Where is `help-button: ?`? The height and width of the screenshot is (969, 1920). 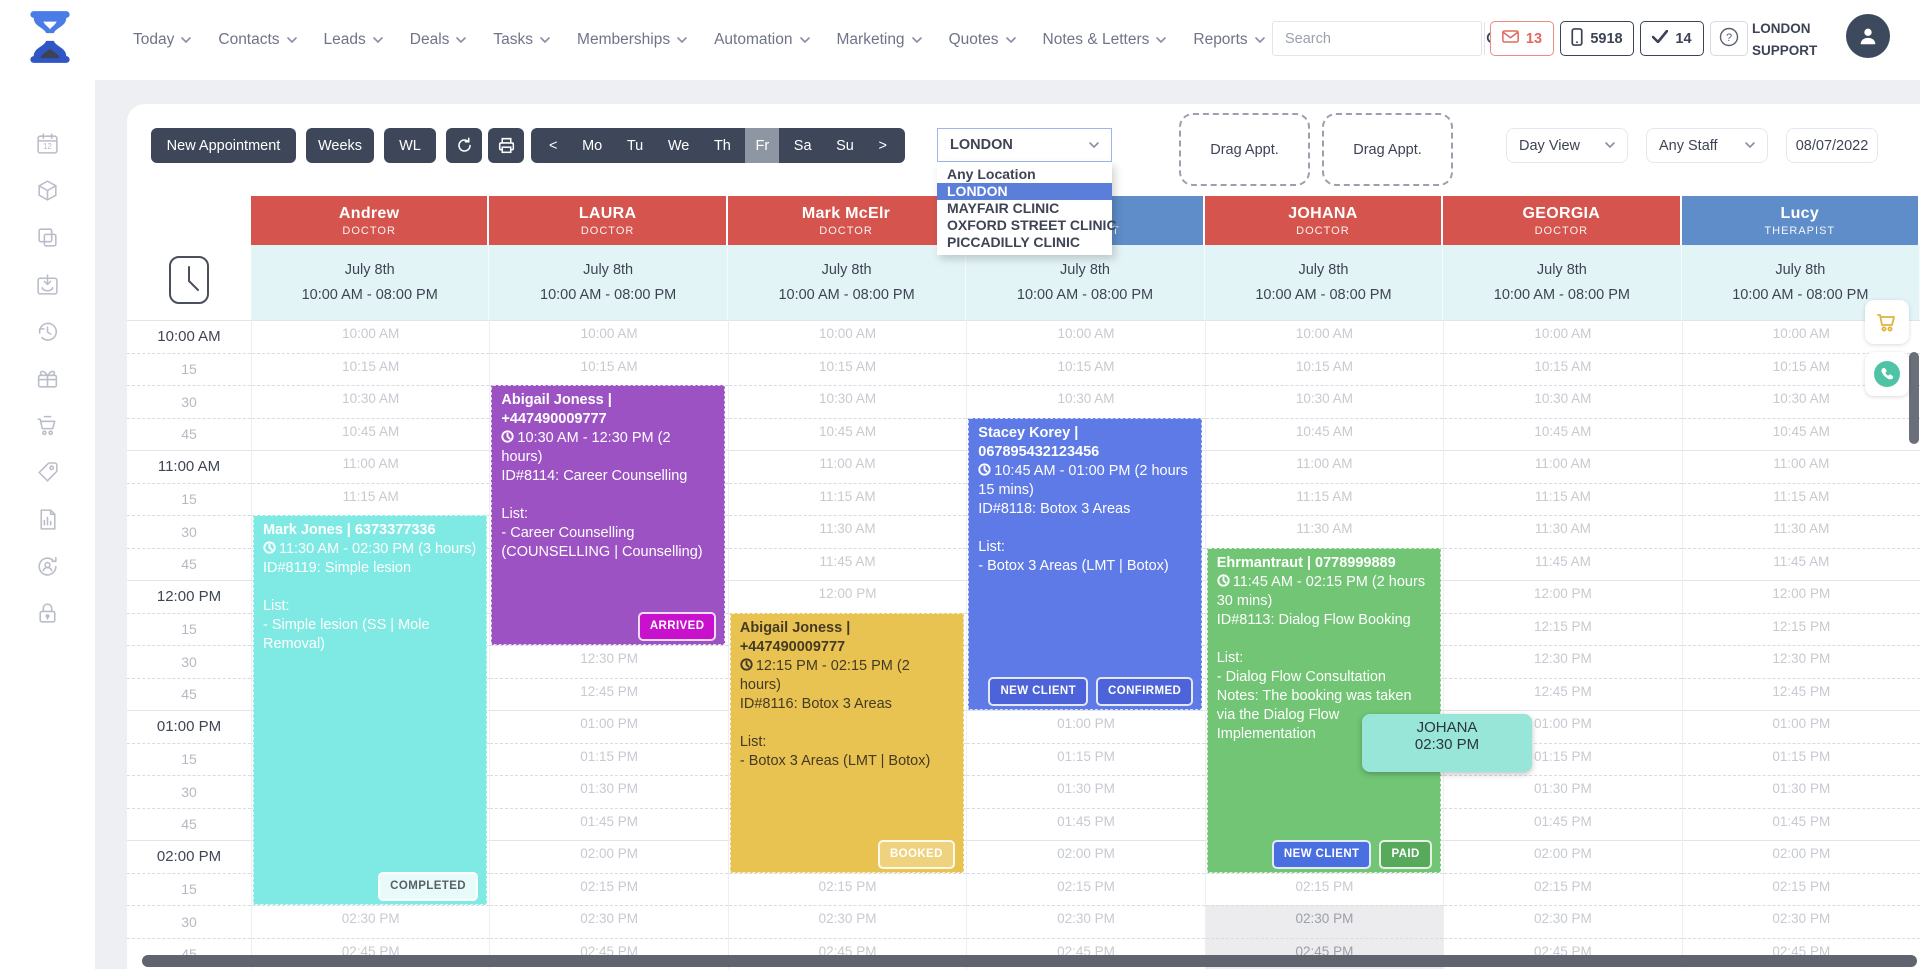 help-button: ? is located at coordinates (1729, 38).